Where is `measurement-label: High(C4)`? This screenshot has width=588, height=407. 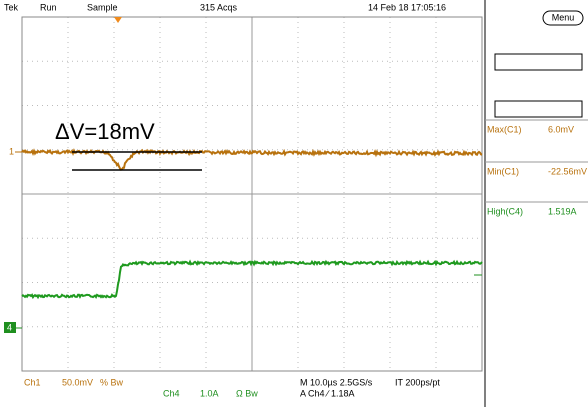 measurement-label: High(C4) is located at coordinates (505, 211).